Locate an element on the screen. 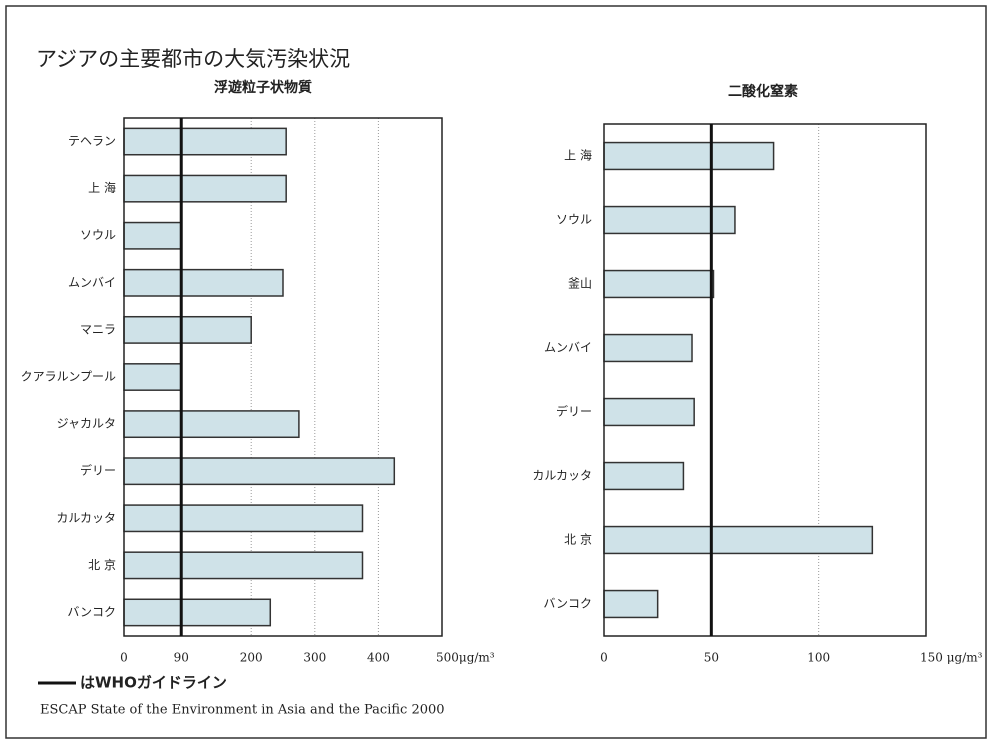 The height and width of the screenshot is (744, 992). chart-subtitle: 二酸化窒素 is located at coordinates (763, 91).